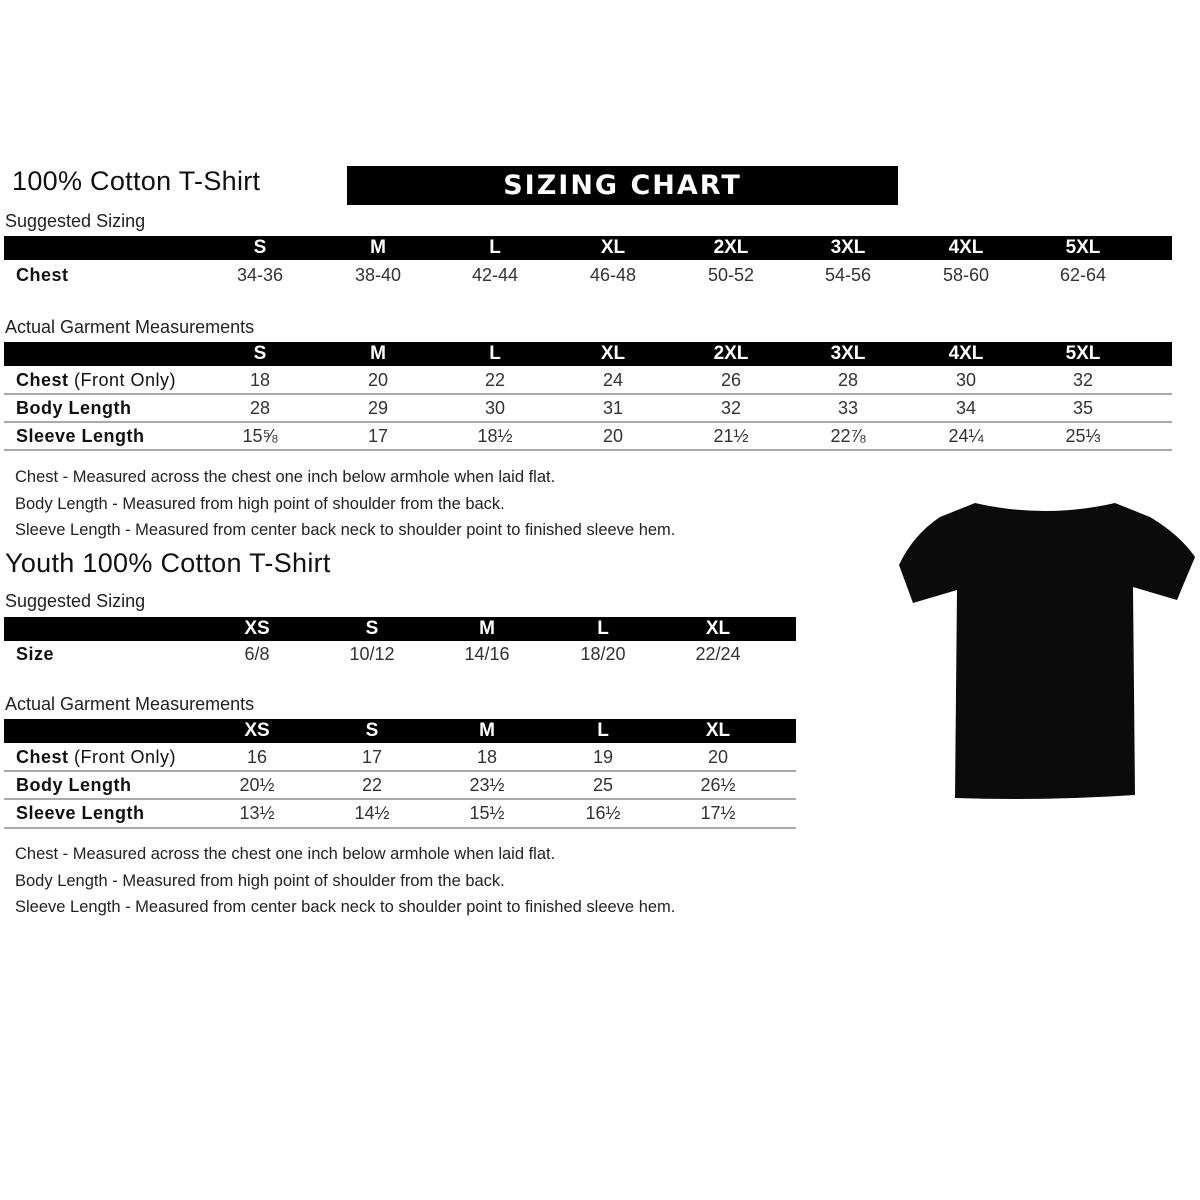  What do you see at coordinates (718, 654) in the screenshot?
I see `table-cell: 22/24` at bounding box center [718, 654].